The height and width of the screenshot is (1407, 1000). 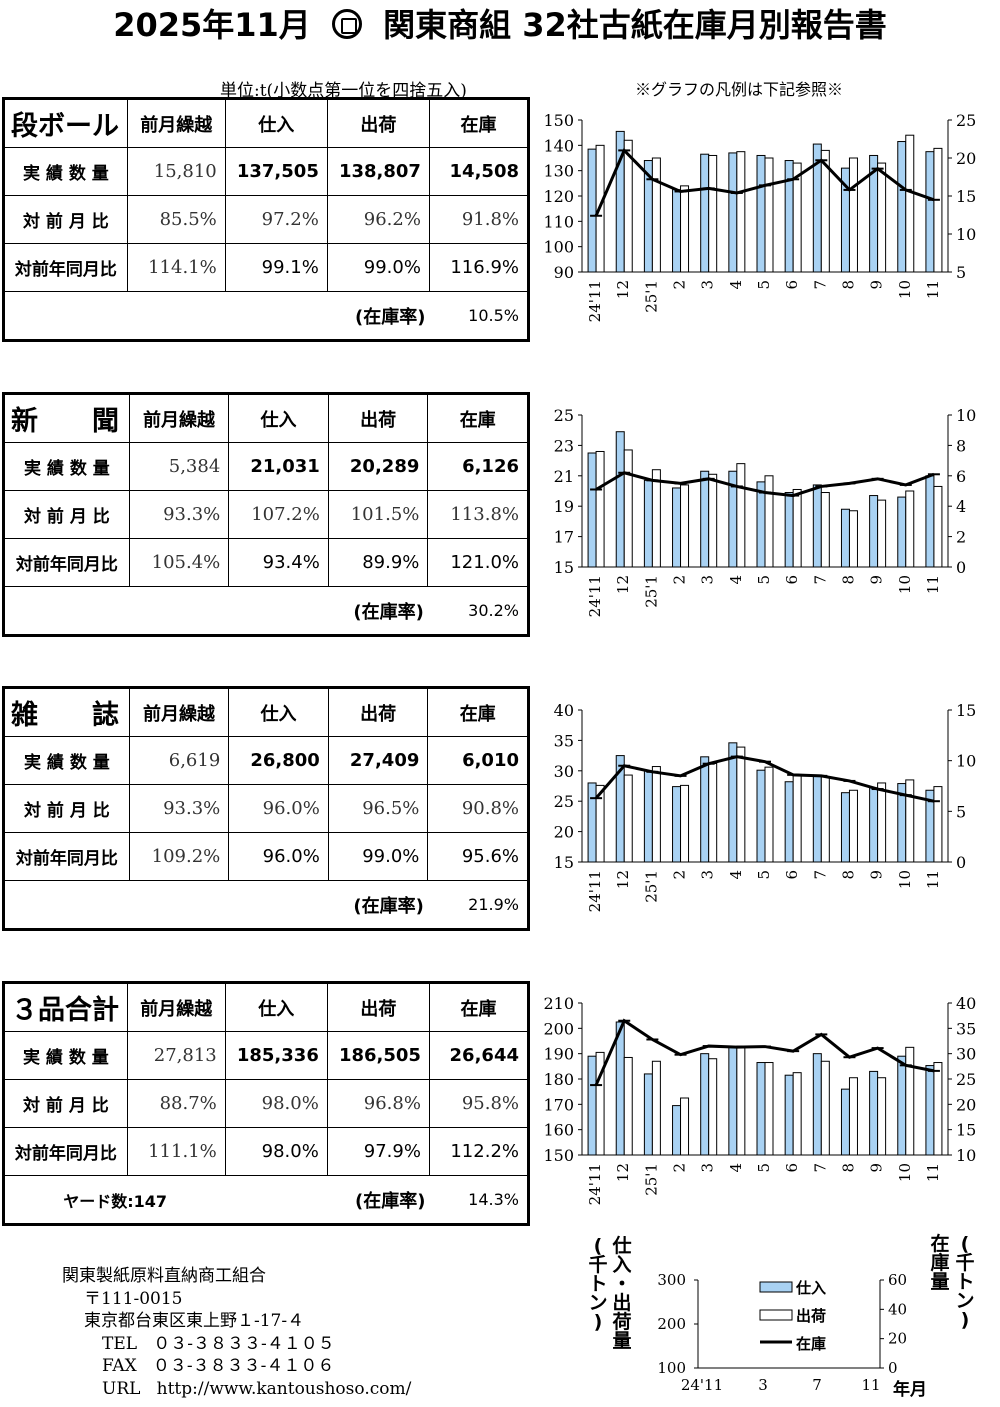 What do you see at coordinates (558, 196) in the screenshot?
I see `left-tick-label: 120` at bounding box center [558, 196].